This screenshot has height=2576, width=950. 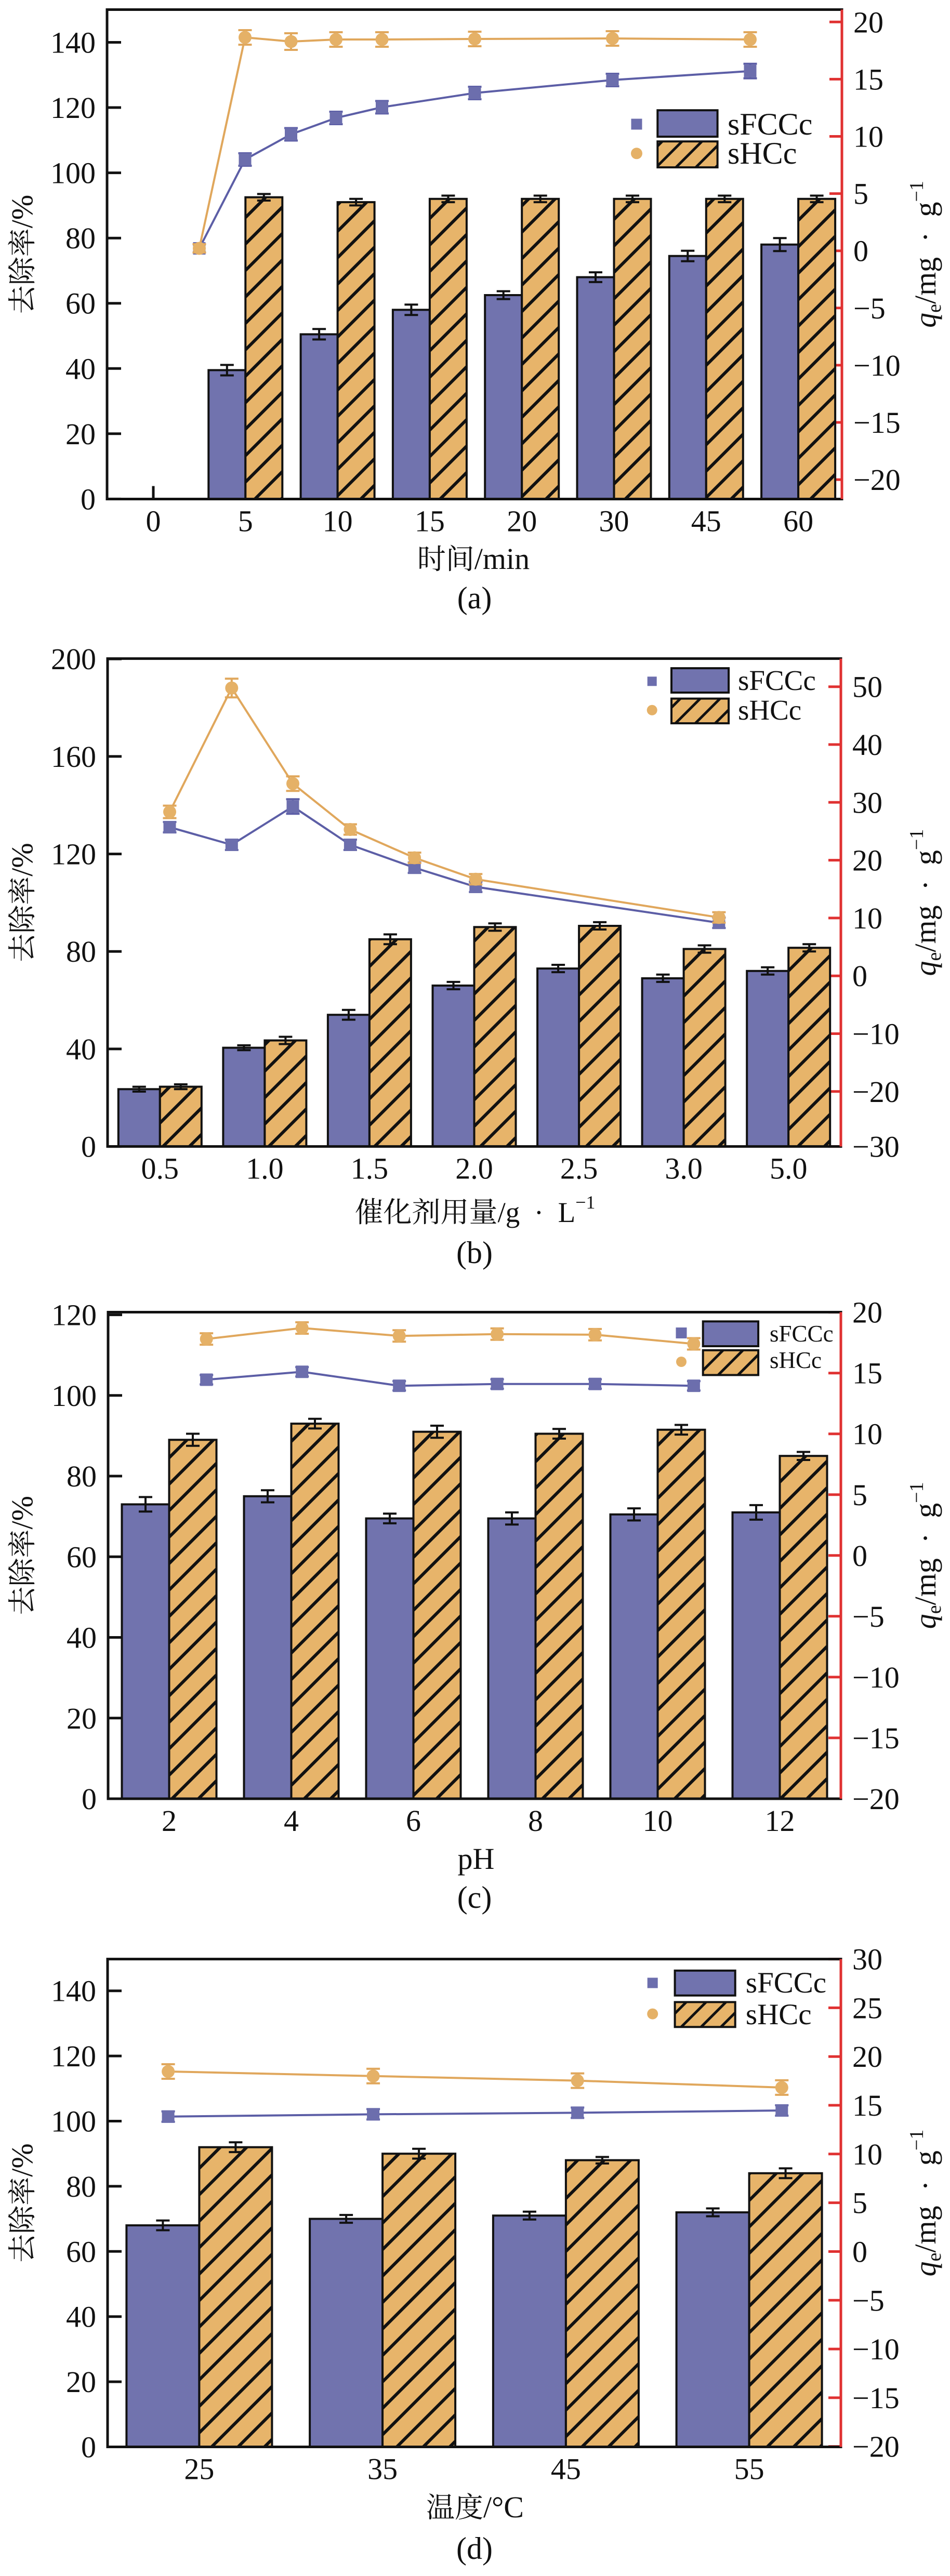 I want to click on svg-text: 4, so click(x=291, y=1821).